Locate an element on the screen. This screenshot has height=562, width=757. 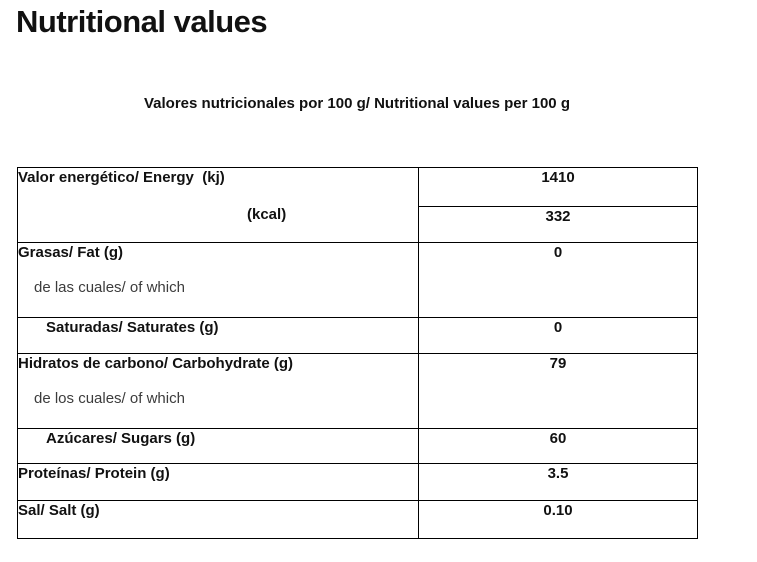
energy-kj-label: Valor energético/ Energy (kj) is located at coordinates (121, 177).